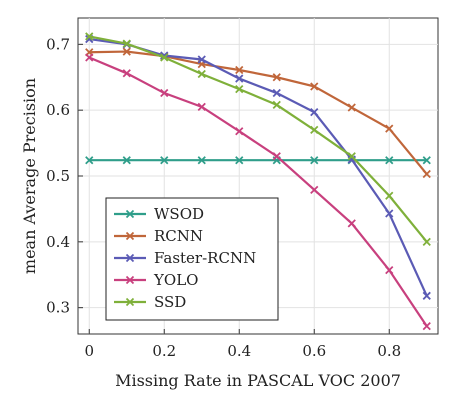 The image size is (474, 406). What do you see at coordinates (389, 351) in the screenshot?
I see `x-tick-label: 0.8` at bounding box center [389, 351].